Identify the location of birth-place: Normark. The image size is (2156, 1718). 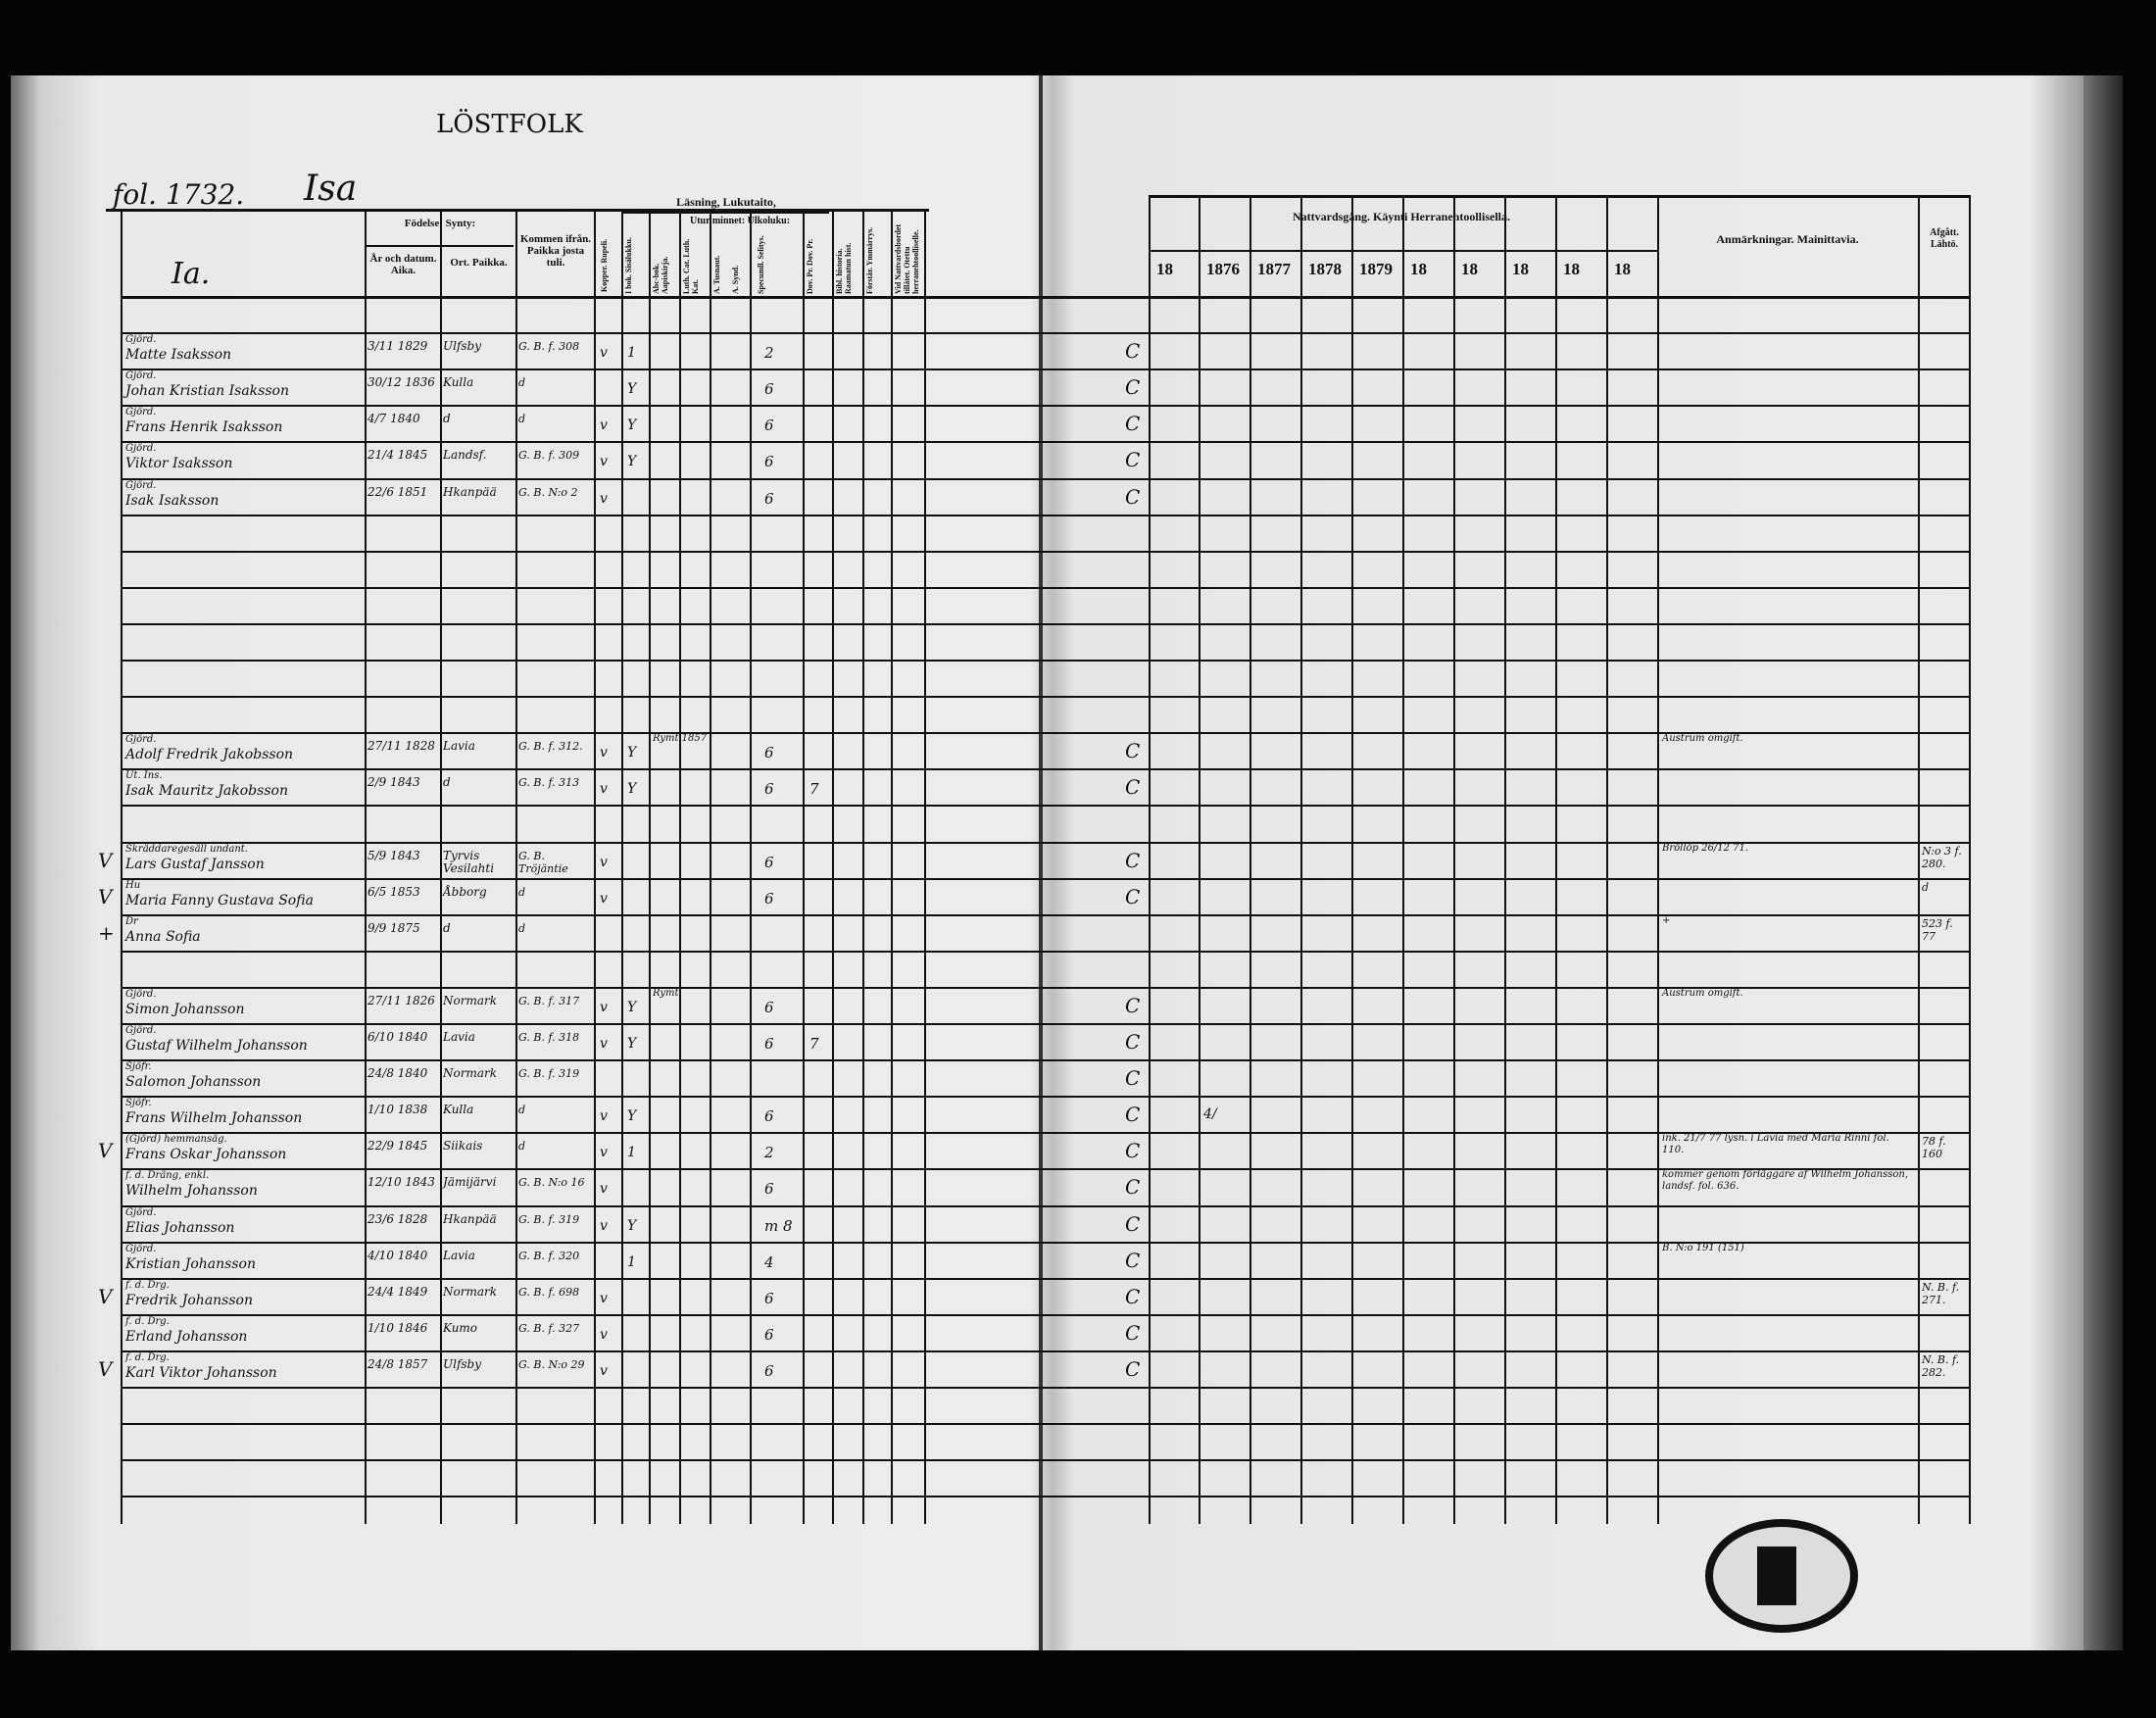
(470, 1291).